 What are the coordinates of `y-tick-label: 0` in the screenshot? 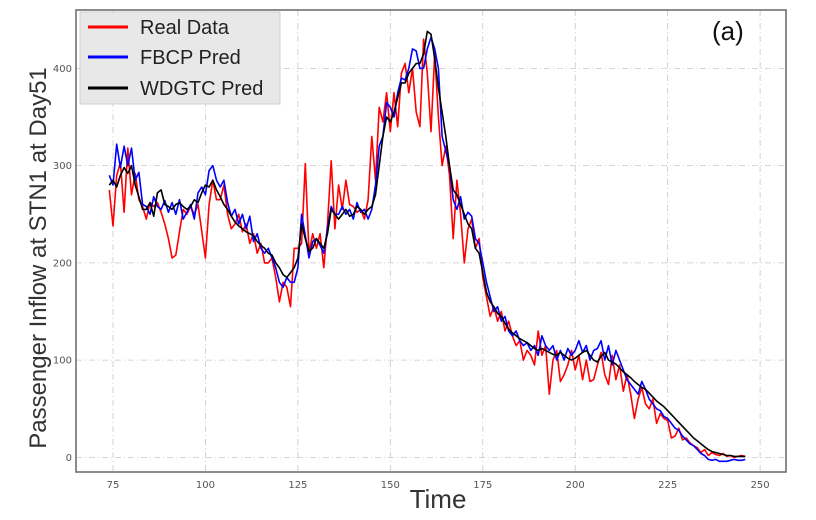 It's located at (69, 458).